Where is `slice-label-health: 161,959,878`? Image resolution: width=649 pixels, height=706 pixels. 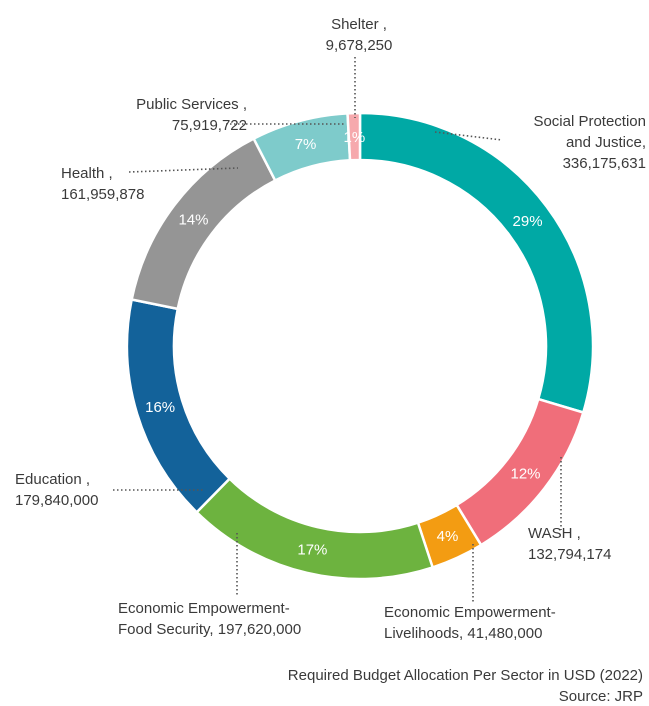
slice-label-health: 161,959,878 is located at coordinates (102, 194).